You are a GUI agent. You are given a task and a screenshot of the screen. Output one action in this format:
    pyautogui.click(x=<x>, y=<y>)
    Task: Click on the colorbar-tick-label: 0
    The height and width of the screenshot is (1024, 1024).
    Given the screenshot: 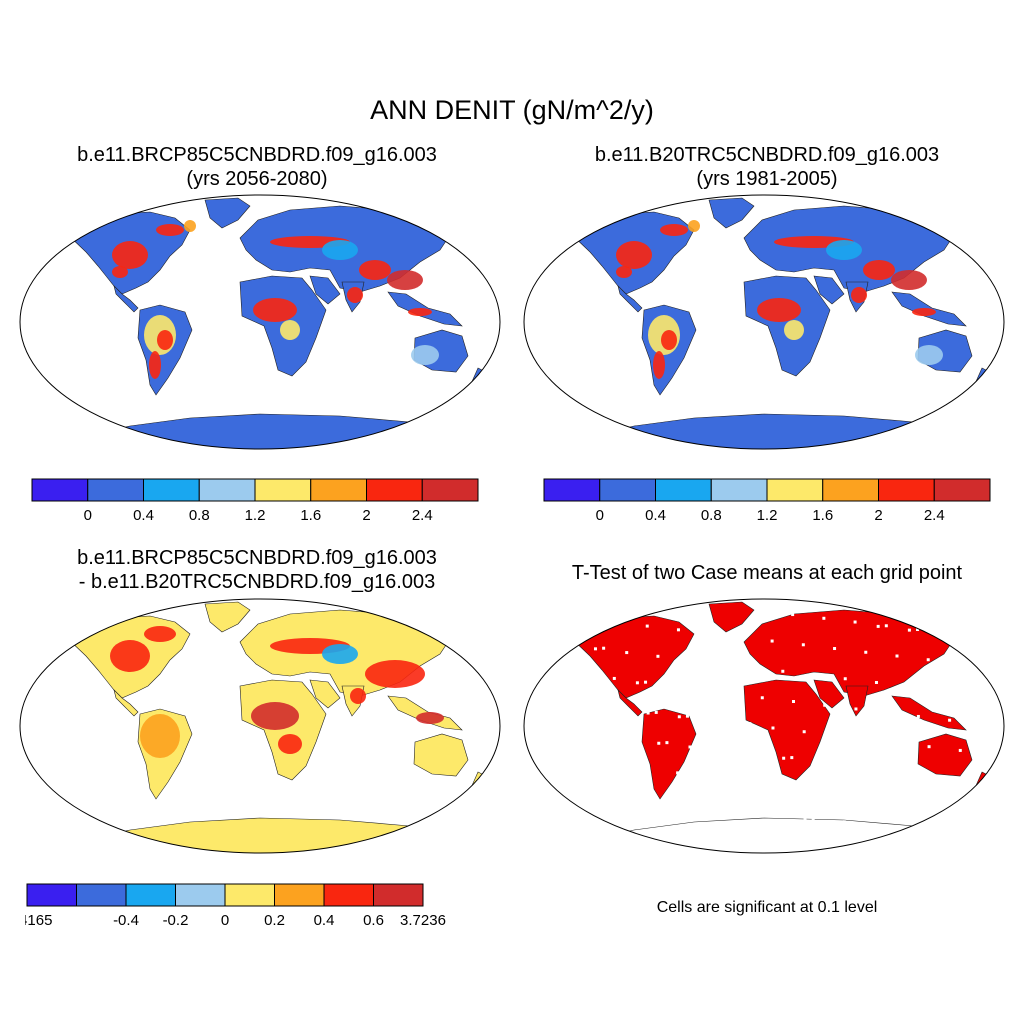 What is the action you would take?
    pyautogui.click(x=88, y=515)
    